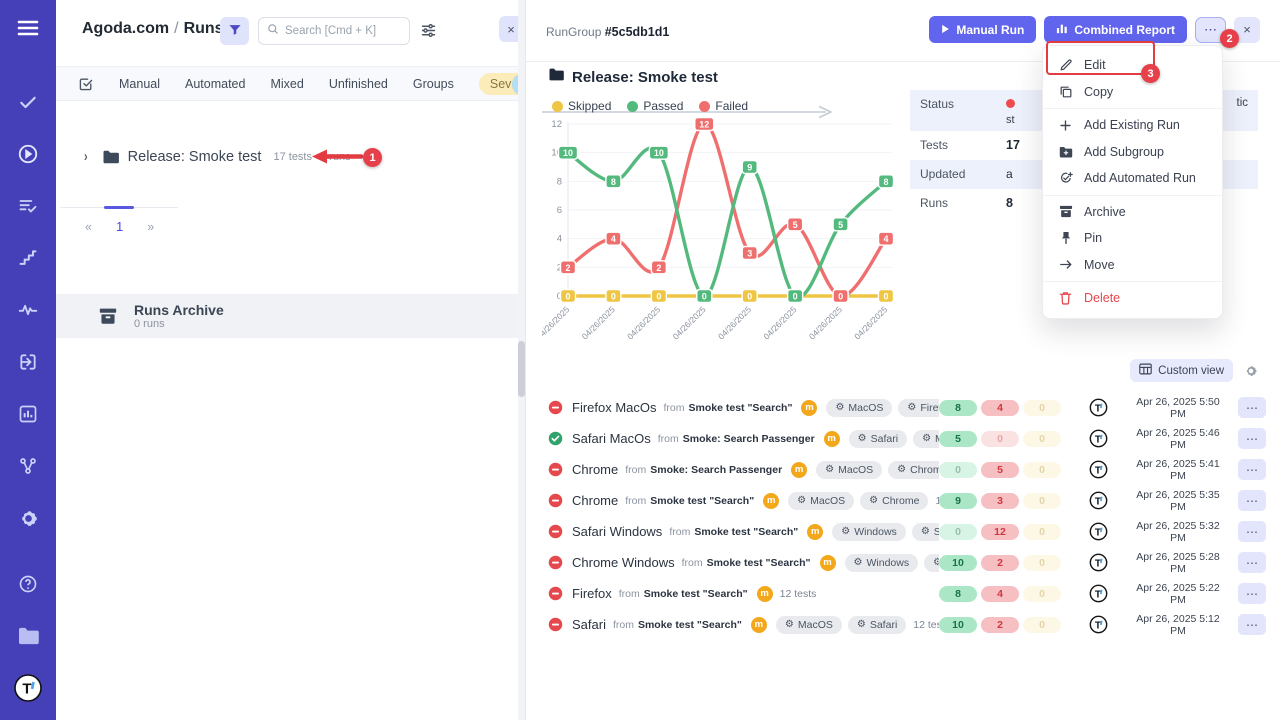 This screenshot has height=720, width=1280. I want to click on rungroup-tree-item: › Release: Smoke test 17 tests 8 runs, so click(290, 157).